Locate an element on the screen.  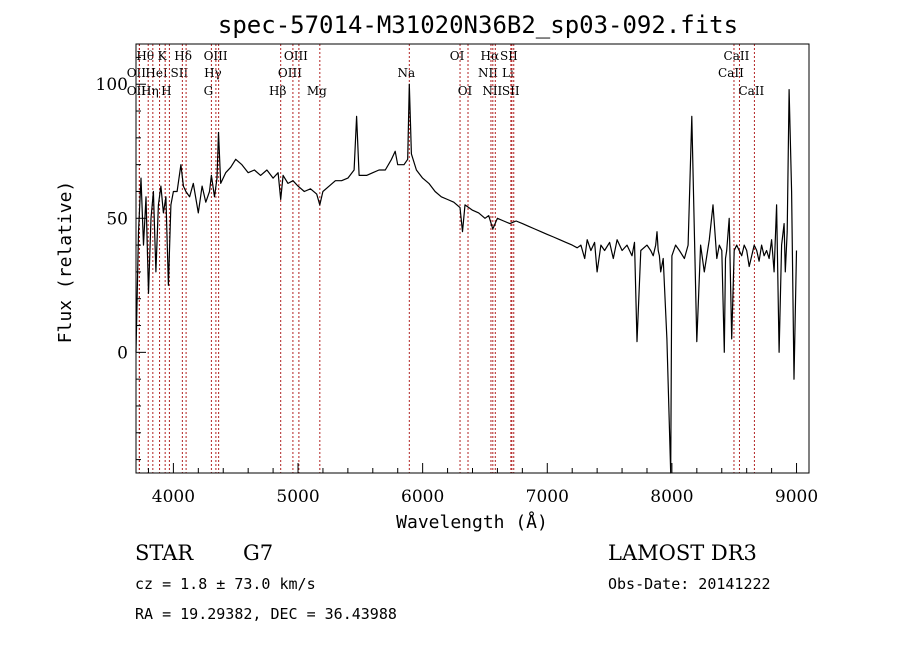
x-tick-label: 9000 is located at coordinates (796, 497).